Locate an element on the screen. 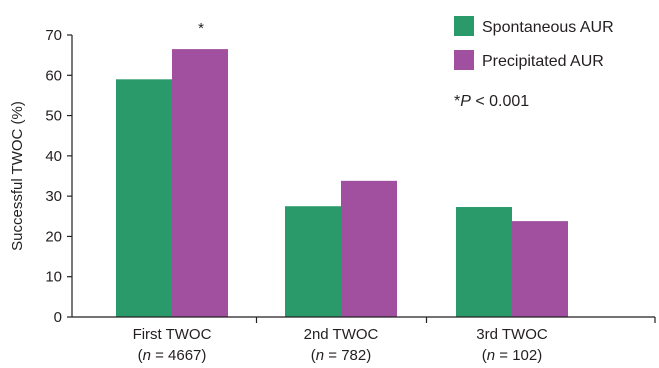 The height and width of the screenshot is (368, 659). legend-swatch-precipitated is located at coordinates (464, 60).